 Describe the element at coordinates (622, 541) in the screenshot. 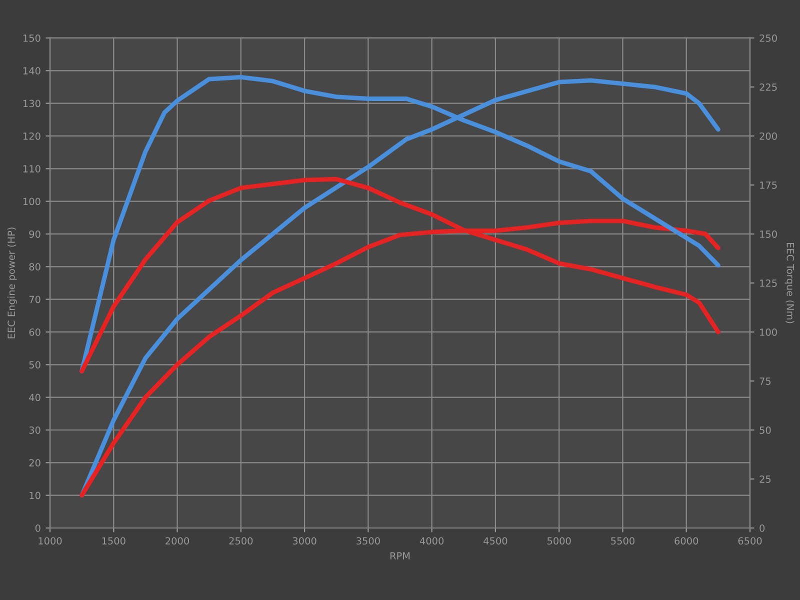

I see `x-tick-label: 5500` at that location.